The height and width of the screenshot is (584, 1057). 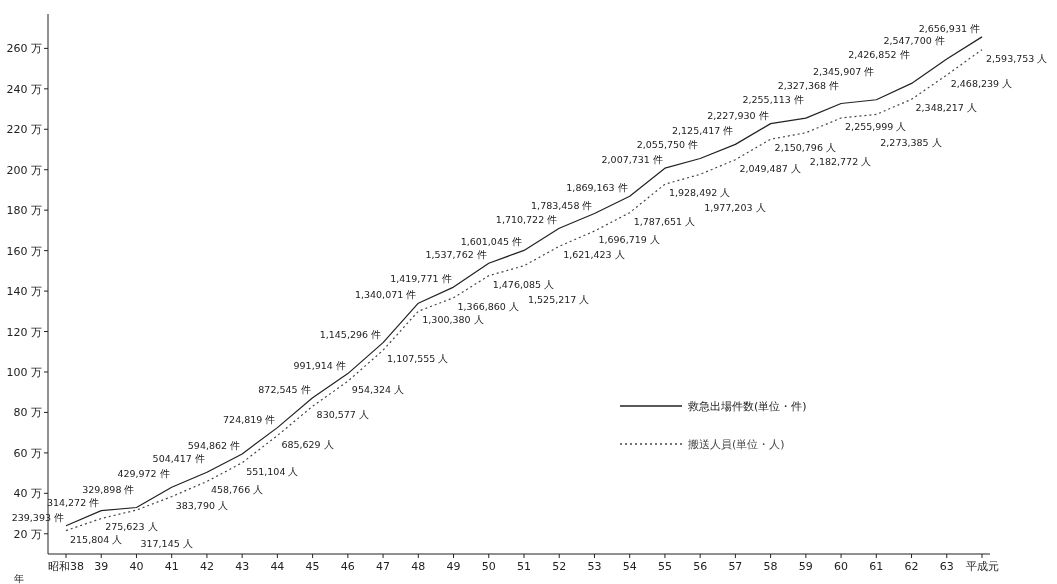 What do you see at coordinates (242, 566) in the screenshot?
I see `x-tick-label: 43` at bounding box center [242, 566].